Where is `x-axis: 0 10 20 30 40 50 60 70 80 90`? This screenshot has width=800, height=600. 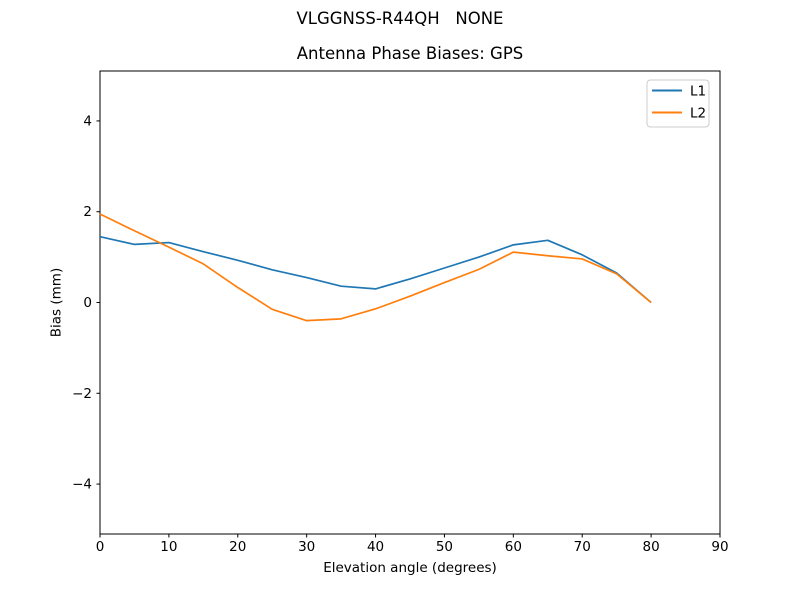
x-axis: 0 10 20 30 40 50 60 70 80 90 is located at coordinates (412, 544).